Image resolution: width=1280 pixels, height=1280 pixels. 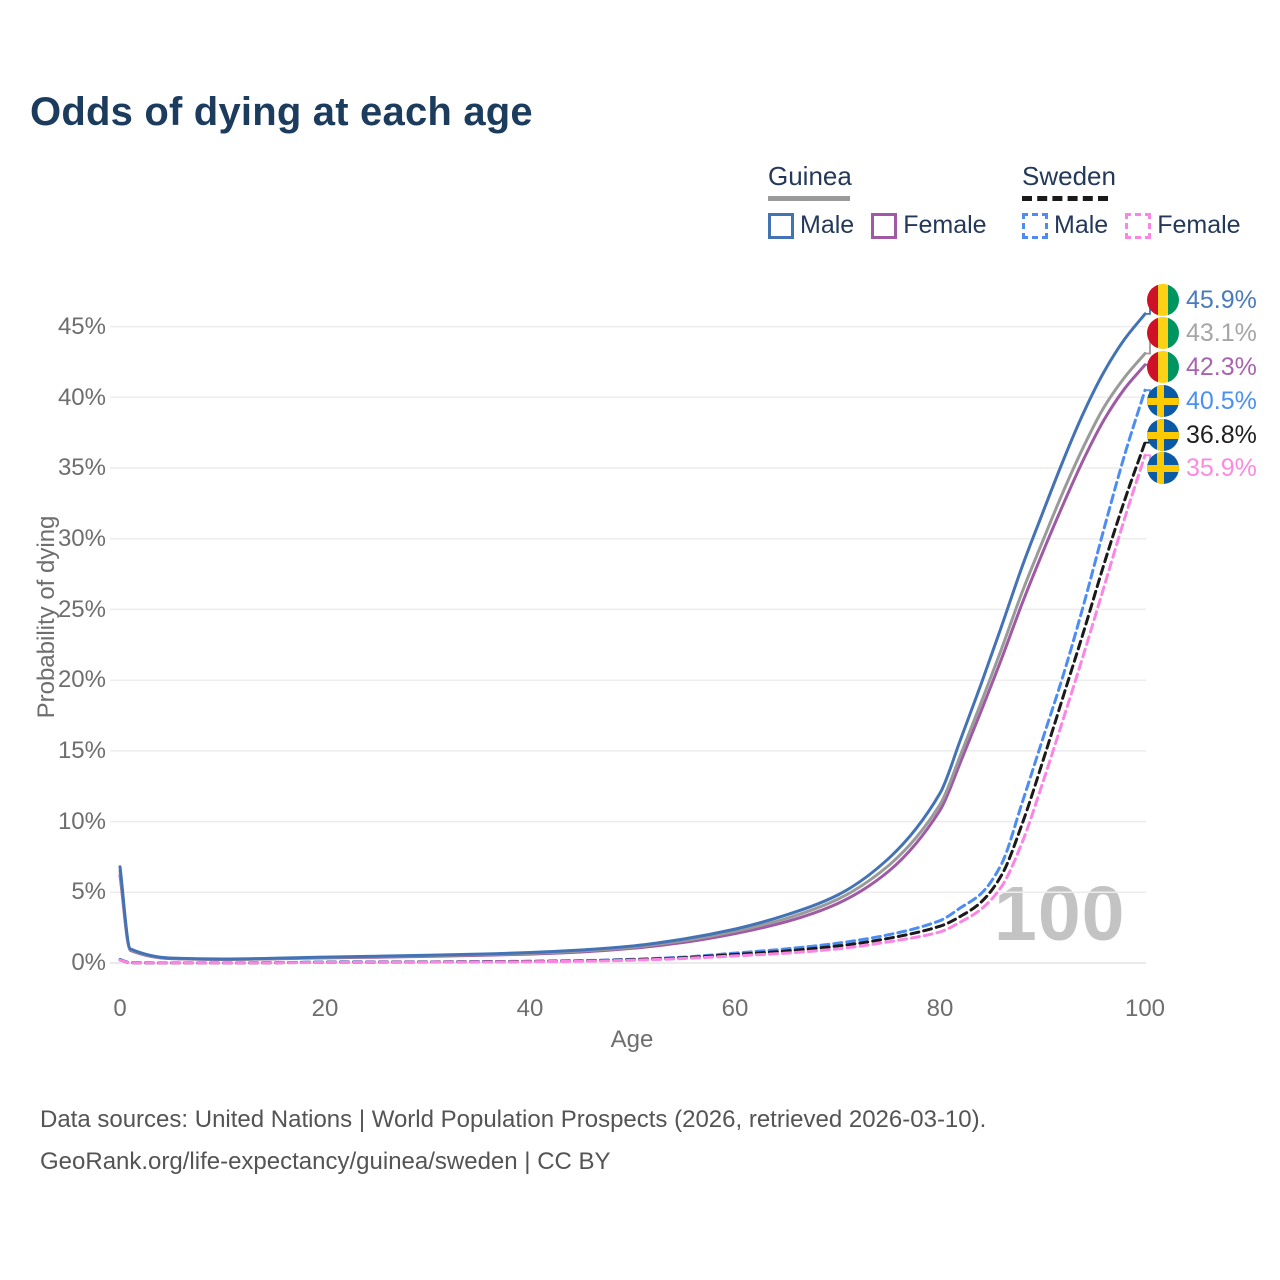 What do you see at coordinates (81, 538) in the screenshot?
I see `y-tick-label: 30%` at bounding box center [81, 538].